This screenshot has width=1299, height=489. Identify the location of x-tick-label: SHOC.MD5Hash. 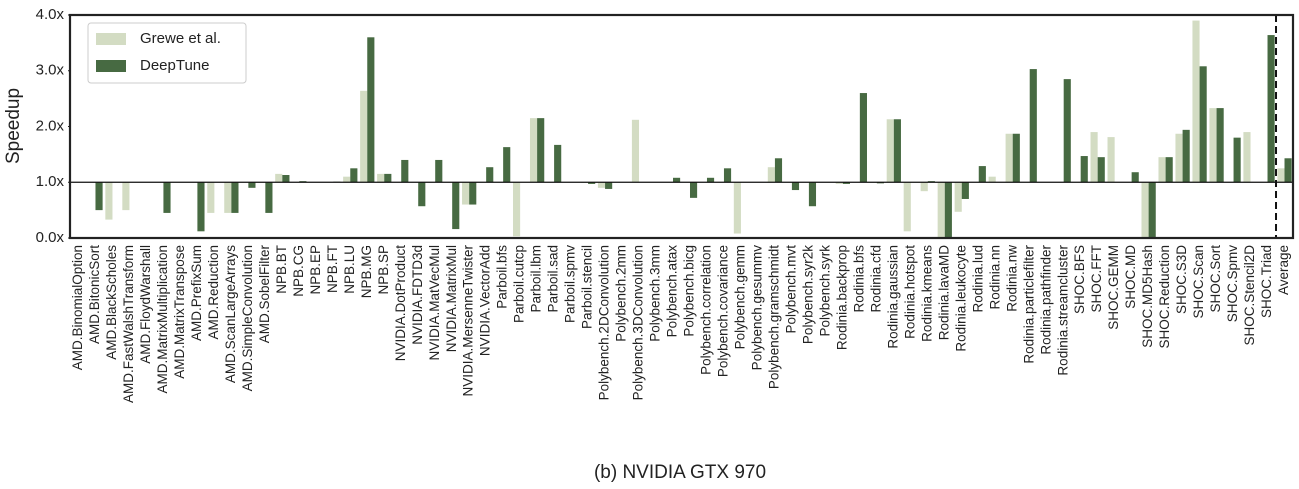
(1147, 296).